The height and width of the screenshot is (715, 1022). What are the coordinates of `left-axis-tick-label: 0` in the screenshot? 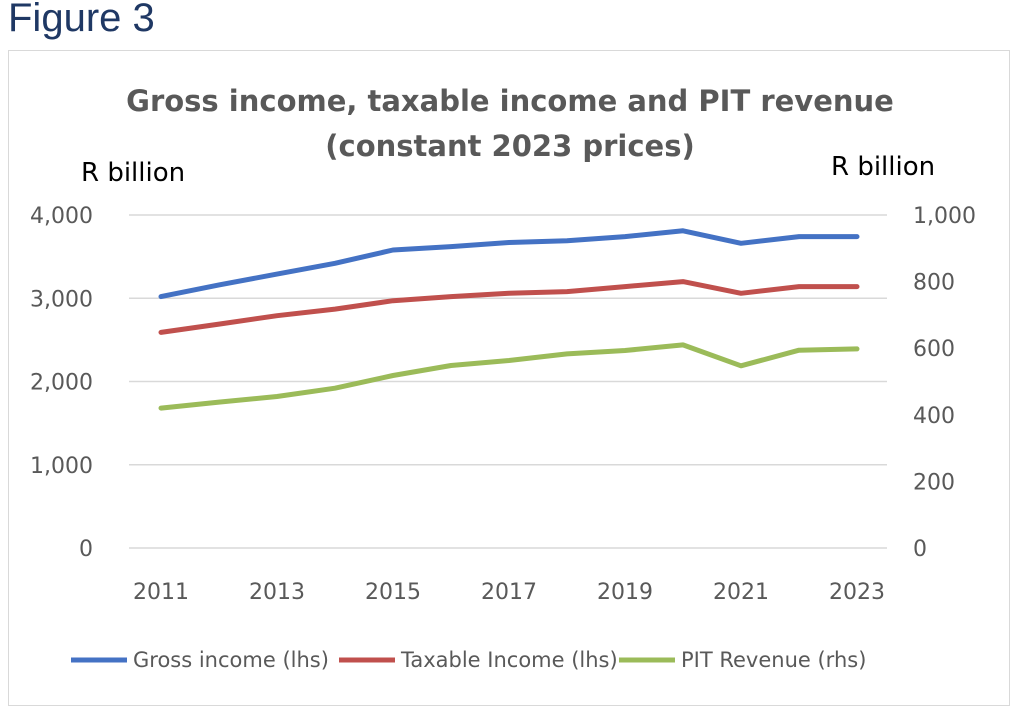 It's located at (86, 549).